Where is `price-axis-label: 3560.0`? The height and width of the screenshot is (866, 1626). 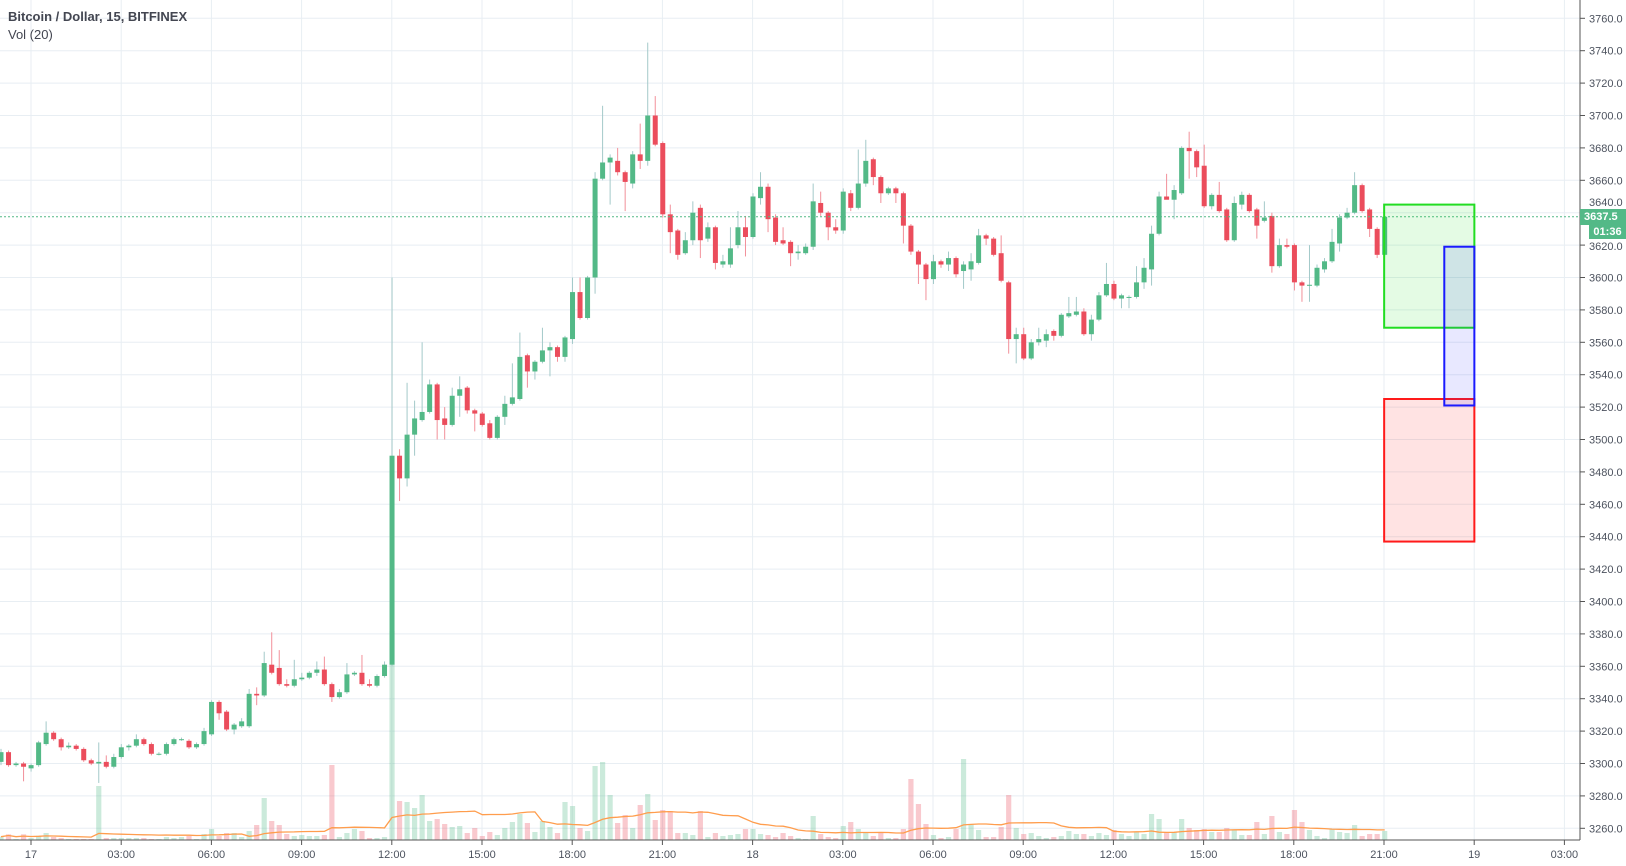 price-axis-label: 3560.0 is located at coordinates (1606, 343).